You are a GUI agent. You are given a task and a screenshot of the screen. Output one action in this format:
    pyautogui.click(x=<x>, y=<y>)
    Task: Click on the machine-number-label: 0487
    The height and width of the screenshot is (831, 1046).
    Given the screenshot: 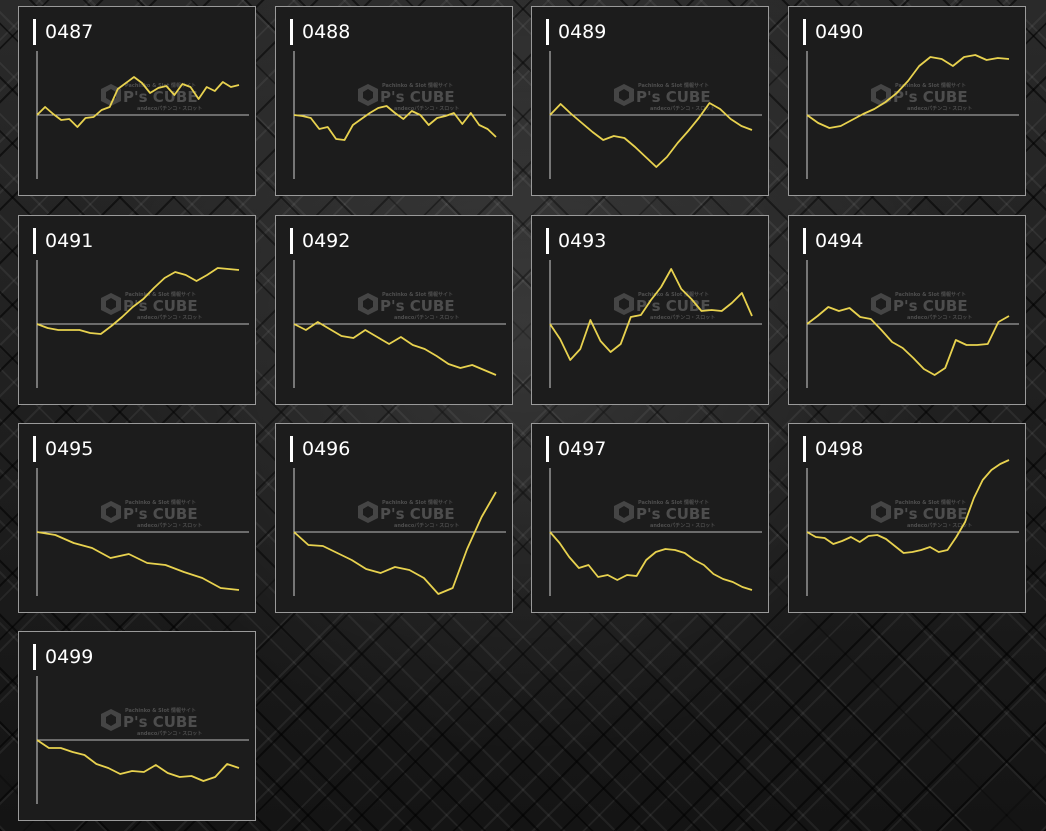 What is the action you would take?
    pyautogui.click(x=63, y=32)
    